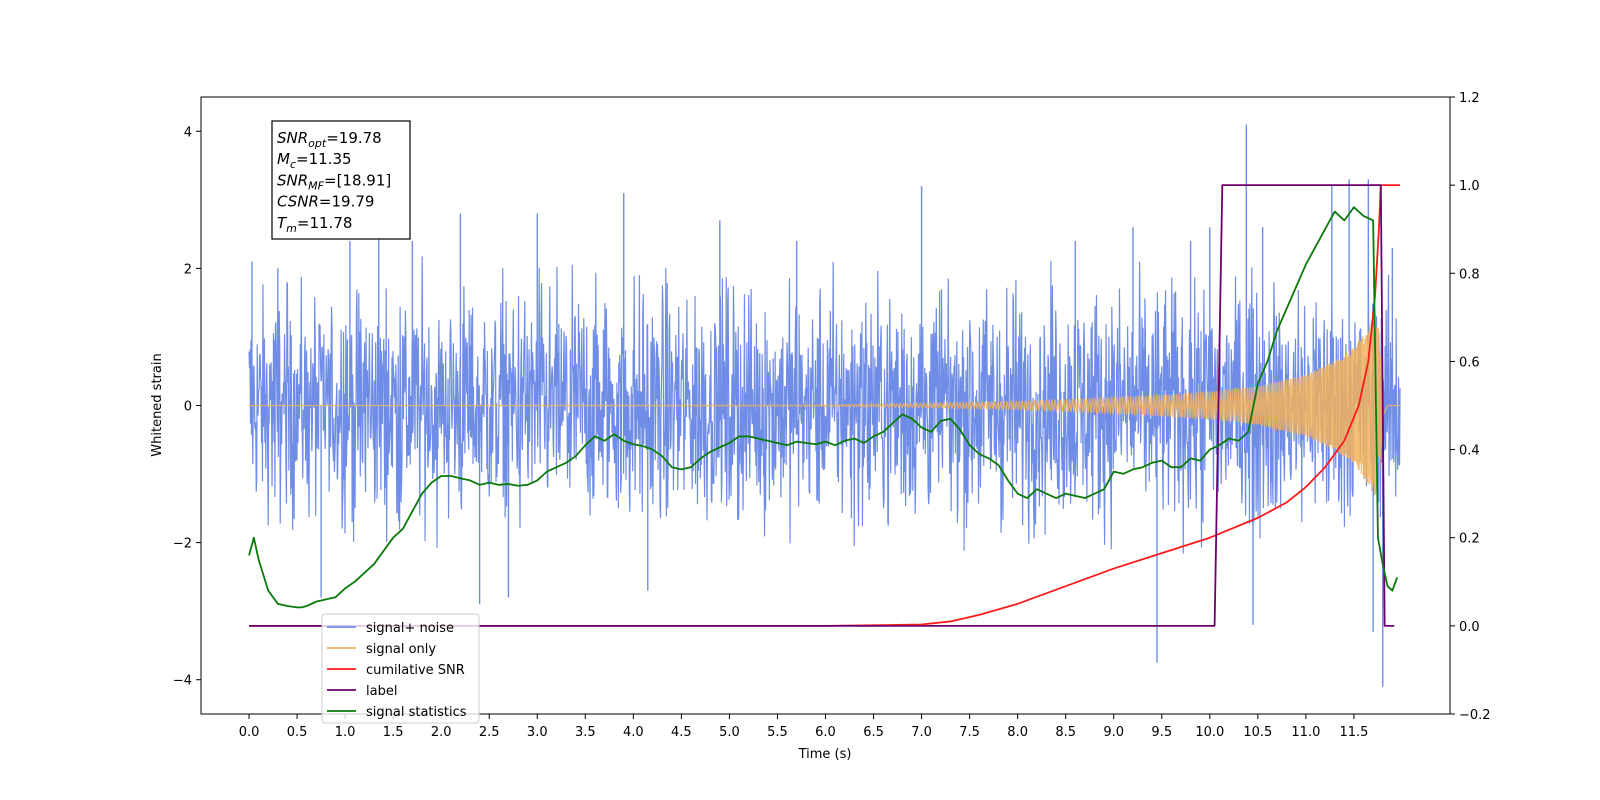 Image resolution: width=1600 pixels, height=800 pixels. Describe the element at coordinates (1113, 732) in the screenshot. I see `x-tick-label: 9.0` at that location.